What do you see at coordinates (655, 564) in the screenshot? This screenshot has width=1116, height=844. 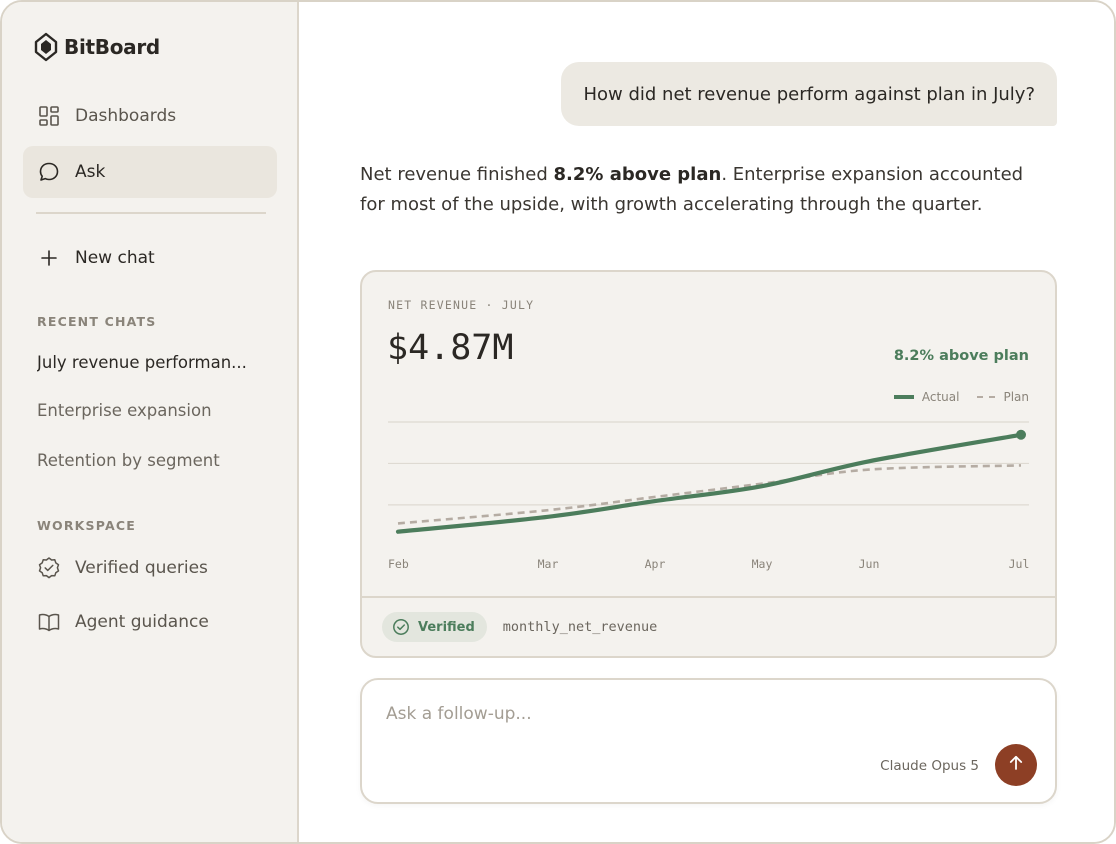 I see `x-axis-tick-label: Apr` at bounding box center [655, 564].